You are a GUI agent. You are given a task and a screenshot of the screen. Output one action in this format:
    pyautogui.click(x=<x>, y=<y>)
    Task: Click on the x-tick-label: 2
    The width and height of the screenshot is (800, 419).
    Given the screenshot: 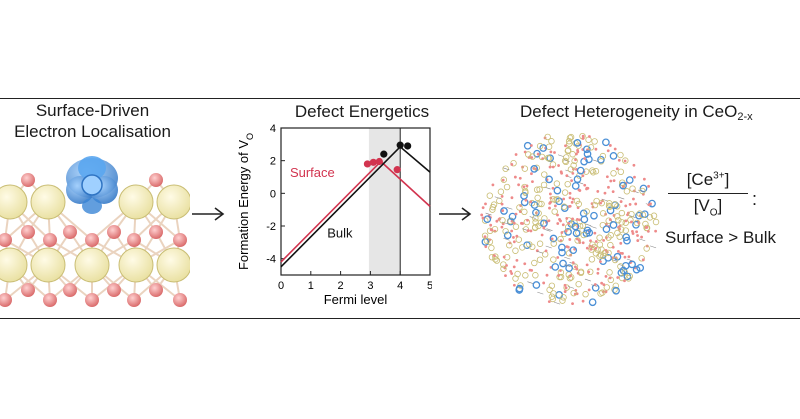 What is the action you would take?
    pyautogui.click(x=341, y=286)
    